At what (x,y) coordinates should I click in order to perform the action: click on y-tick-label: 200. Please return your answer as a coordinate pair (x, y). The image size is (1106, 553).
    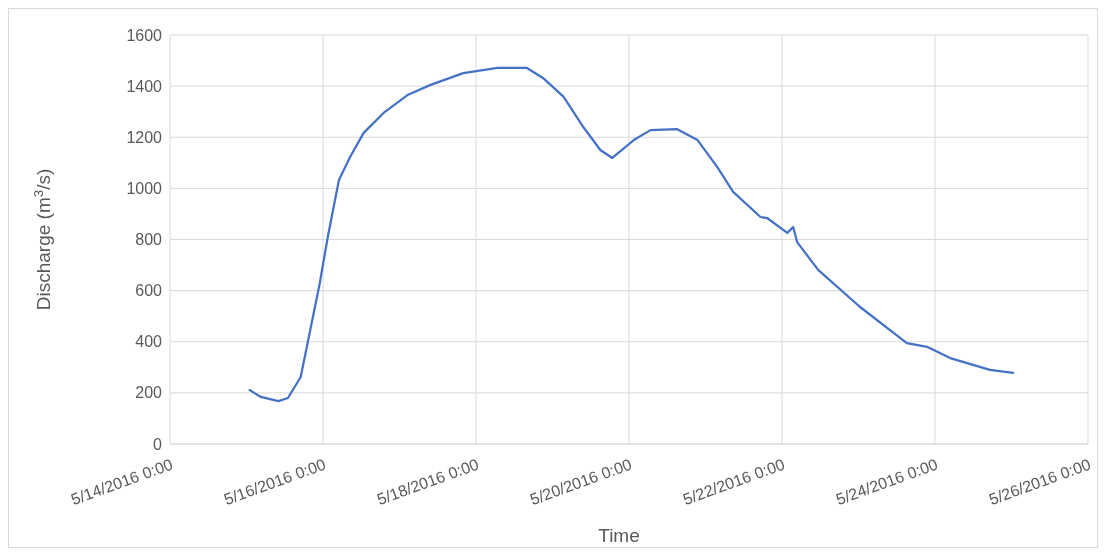
    Looking at the image, I should click on (149, 393).